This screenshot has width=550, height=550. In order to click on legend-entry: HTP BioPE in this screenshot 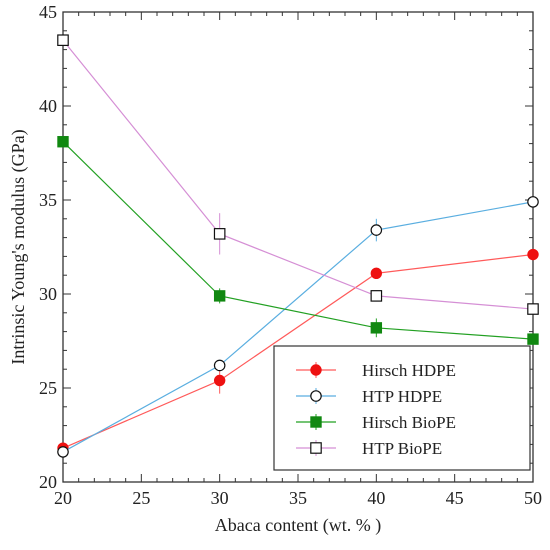, I will do `click(369, 448)`.